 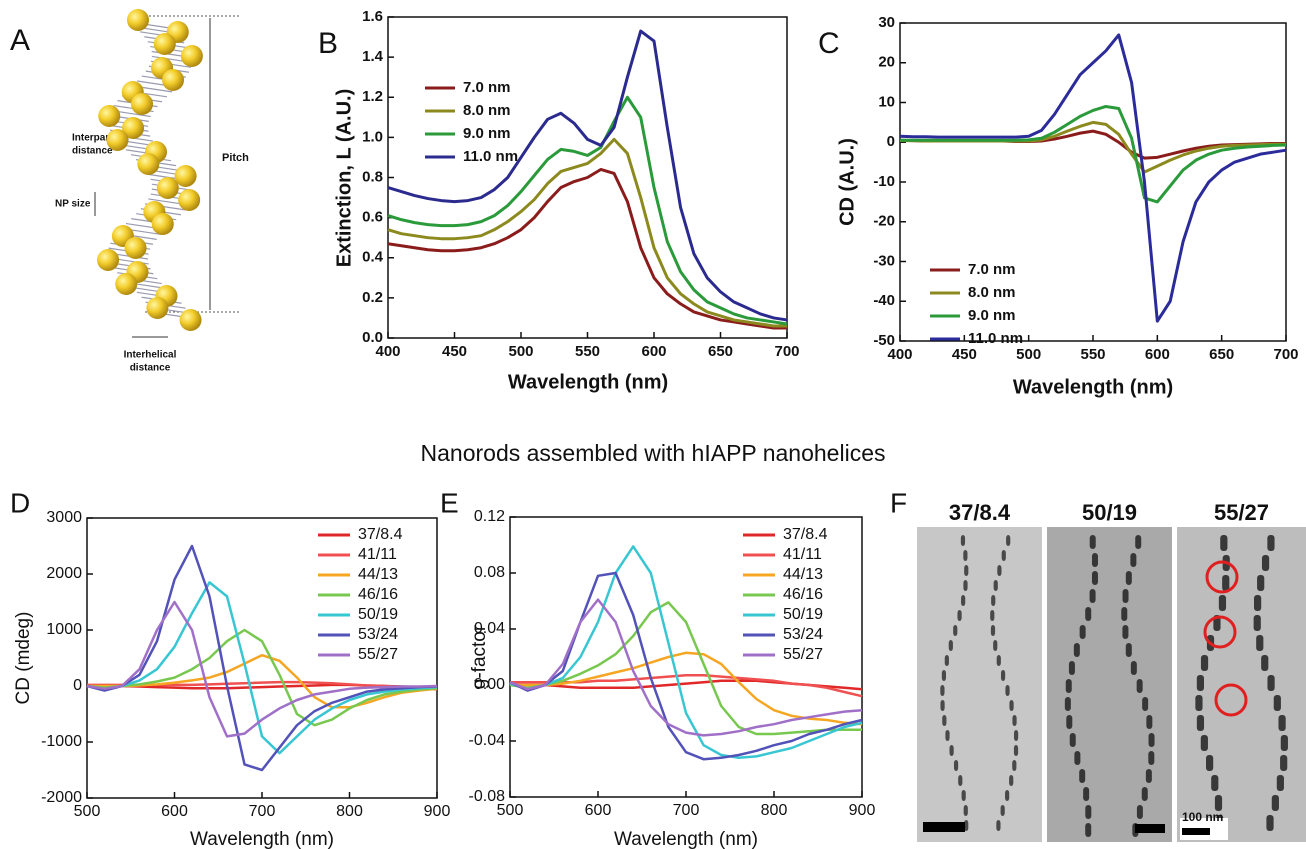 I want to click on x-tick-label: 600, so click(x=1157, y=354).